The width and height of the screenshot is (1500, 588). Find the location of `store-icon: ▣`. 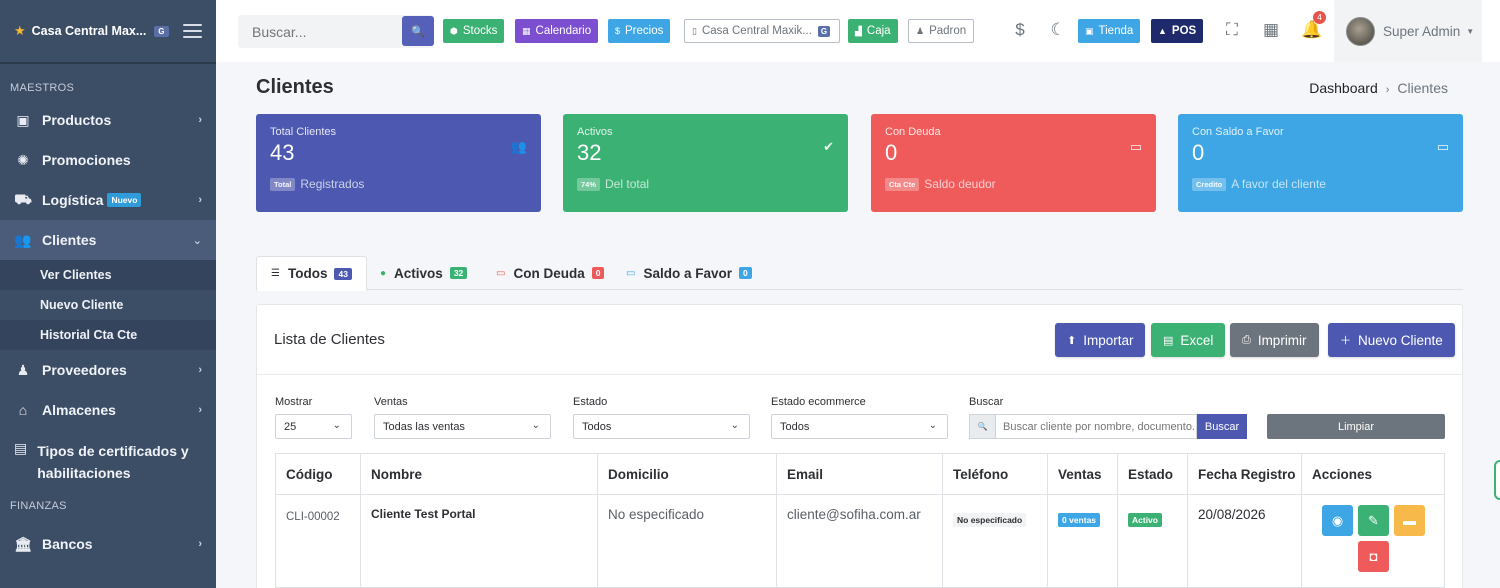

store-icon: ▣ is located at coordinates (1089, 30).